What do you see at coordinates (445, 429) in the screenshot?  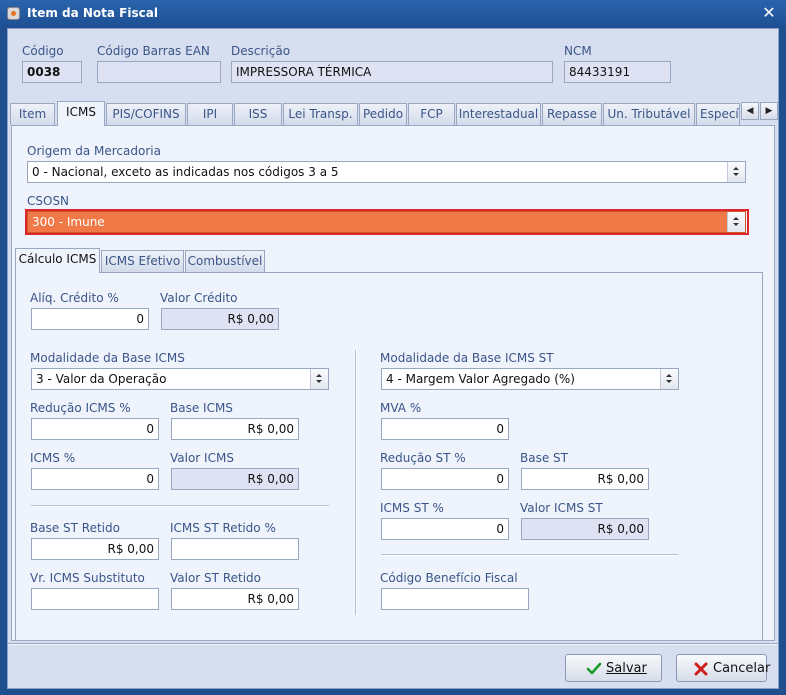 I see `mva-input: 0` at bounding box center [445, 429].